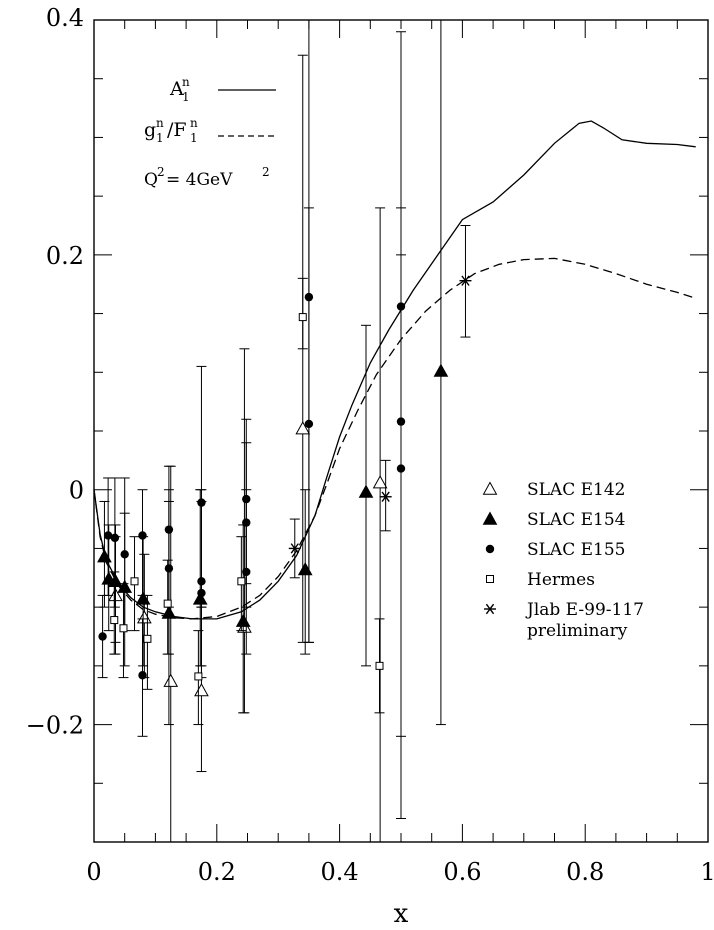  Describe the element at coordinates (266, 172) in the screenshot. I see `q2-value-sup: 2` at that location.